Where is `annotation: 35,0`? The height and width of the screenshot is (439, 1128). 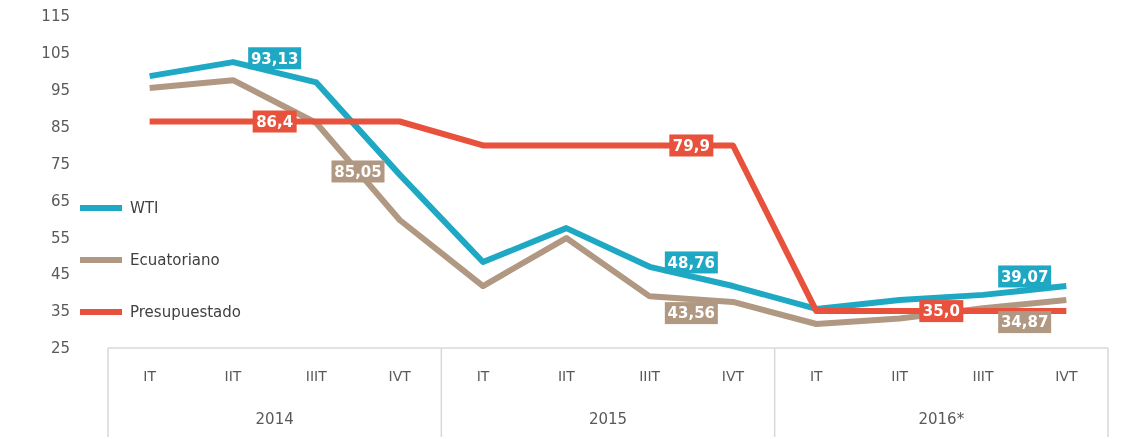
annotation: 35,0 is located at coordinates (941, 311).